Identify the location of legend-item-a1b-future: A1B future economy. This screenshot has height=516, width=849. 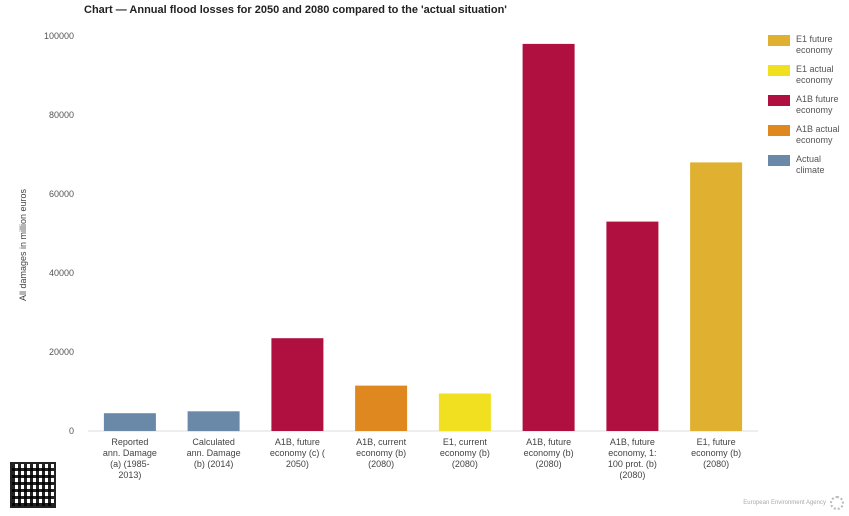
(808, 105).